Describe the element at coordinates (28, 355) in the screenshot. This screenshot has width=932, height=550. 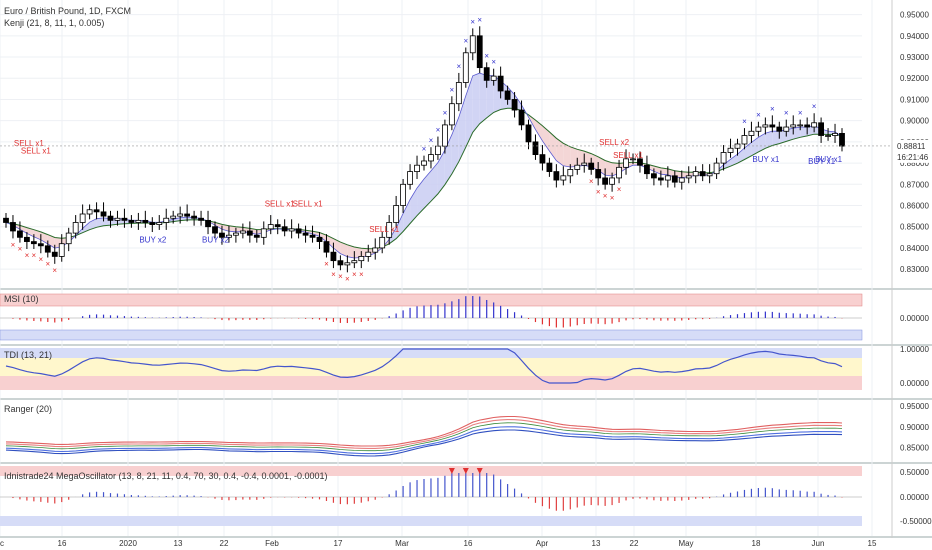
I see `tdi-title: TDI (13, 21)` at that location.